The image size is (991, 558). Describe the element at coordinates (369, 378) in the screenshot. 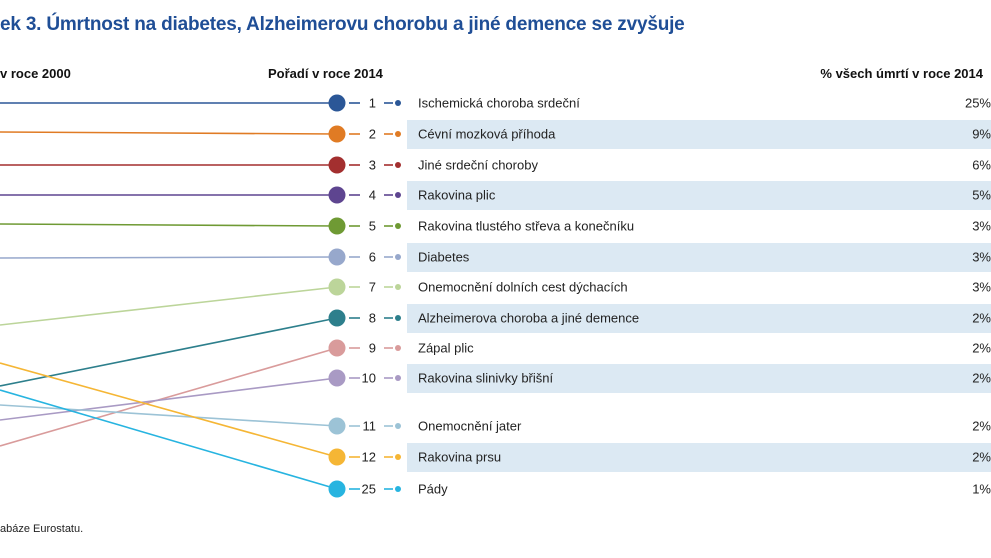

I see `rank-label: 10` at that location.